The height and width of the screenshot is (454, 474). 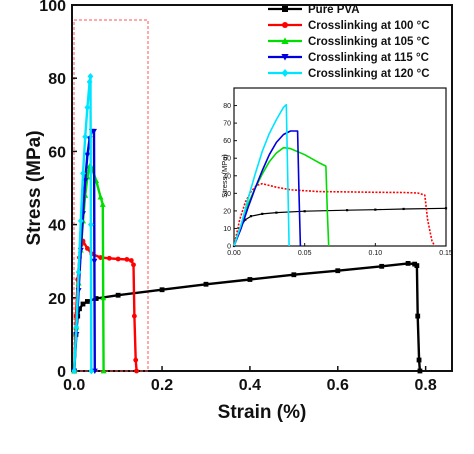 I want to click on inset-y-tick-label: 70, so click(x=227, y=124).